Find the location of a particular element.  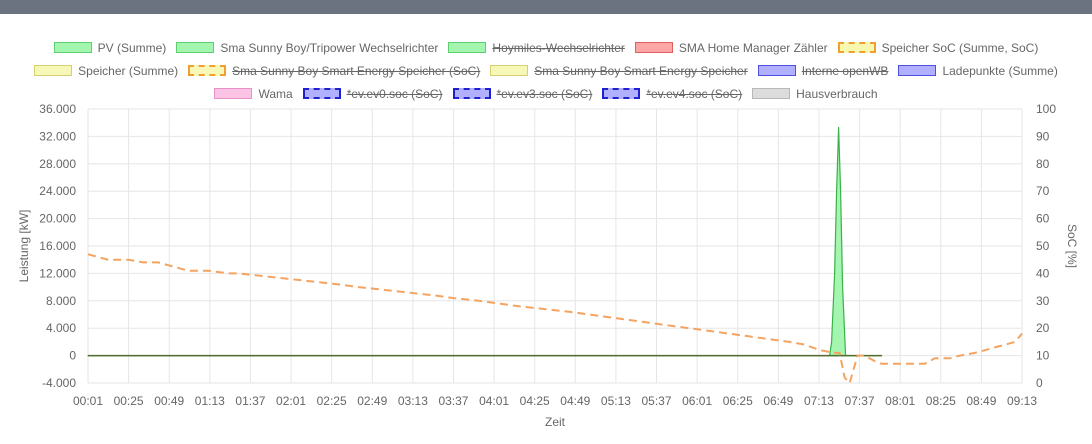

y-tick-left: 24.000 is located at coordinates (57, 191).